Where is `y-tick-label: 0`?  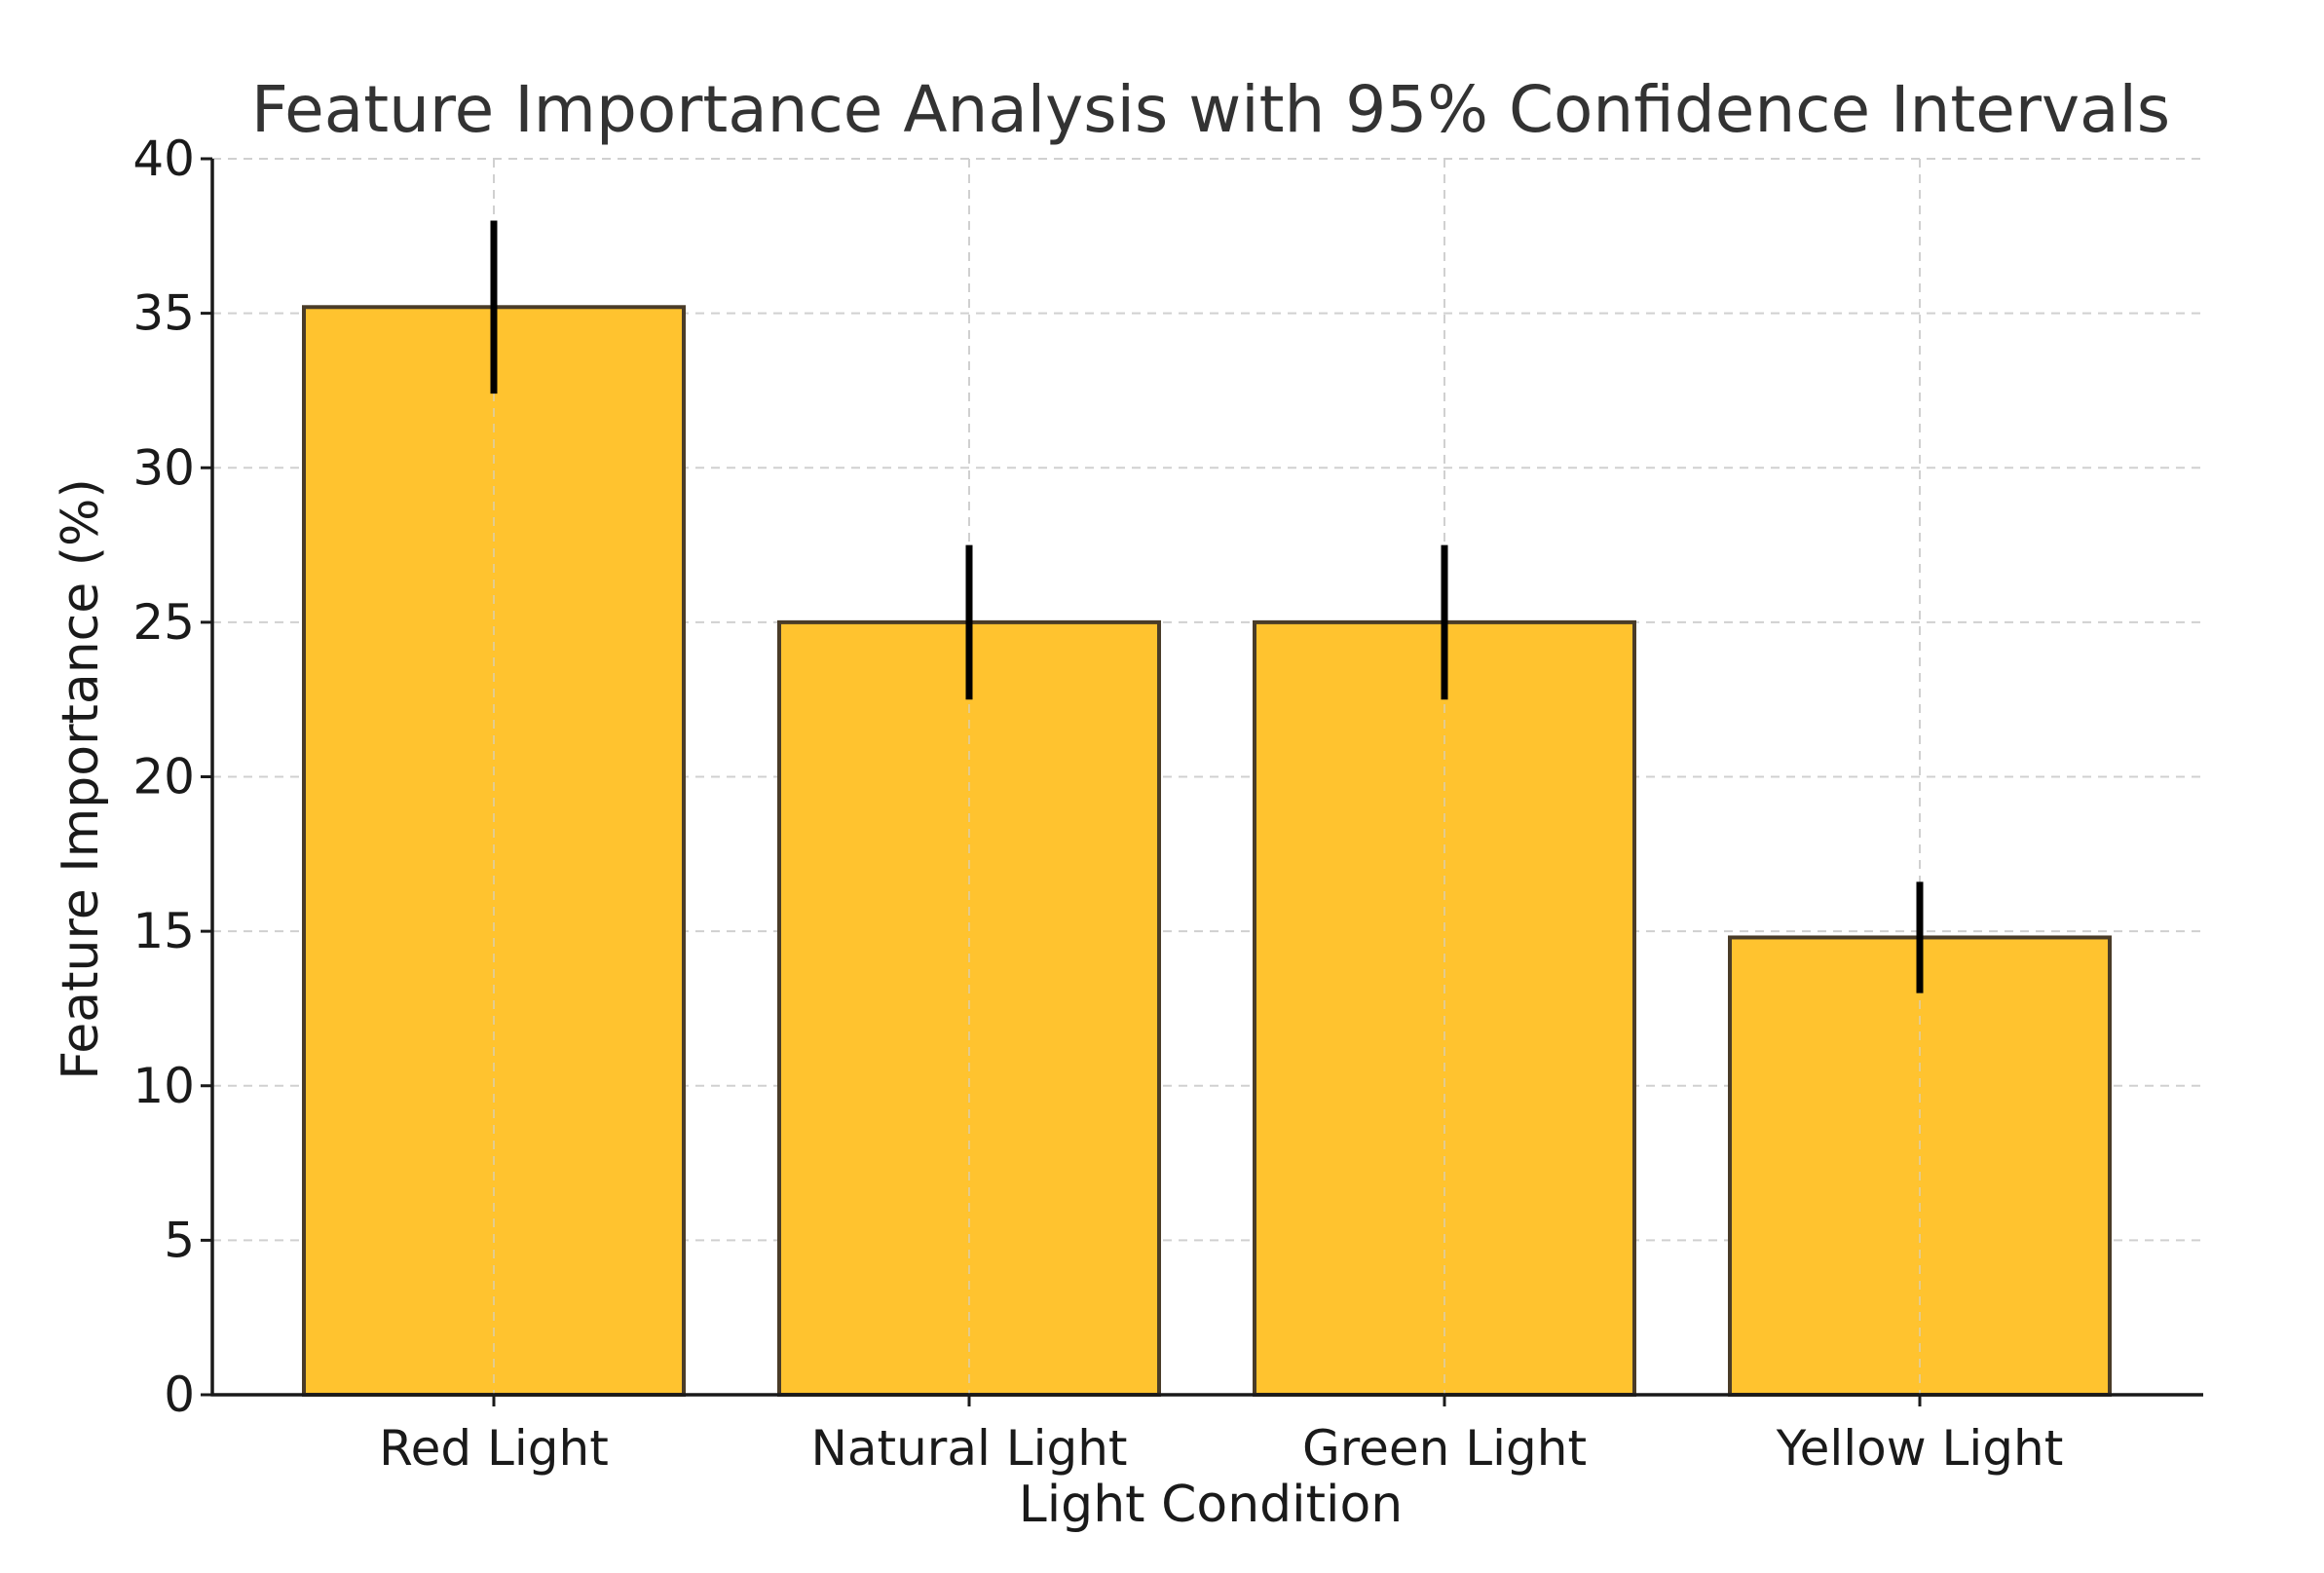 y-tick-label: 0 is located at coordinates (179, 1395).